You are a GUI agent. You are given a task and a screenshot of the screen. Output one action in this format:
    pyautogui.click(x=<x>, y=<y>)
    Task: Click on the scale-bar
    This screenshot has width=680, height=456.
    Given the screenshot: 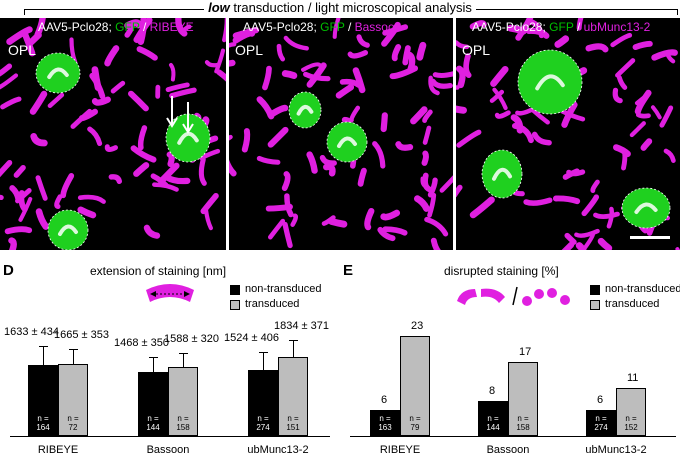 What is the action you would take?
    pyautogui.click(x=650, y=237)
    